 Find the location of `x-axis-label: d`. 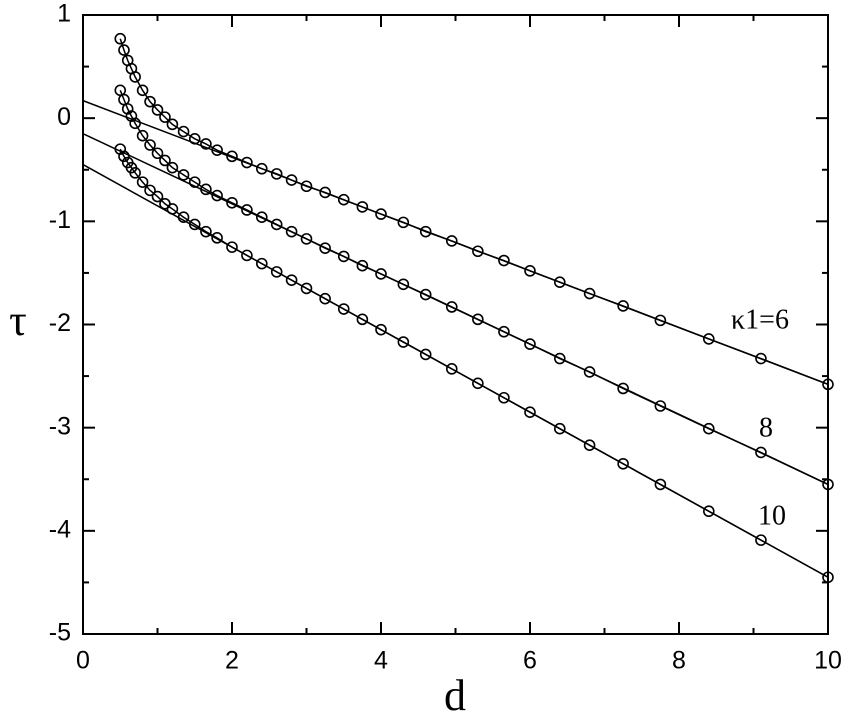

x-axis-label: d is located at coordinates (455, 695).